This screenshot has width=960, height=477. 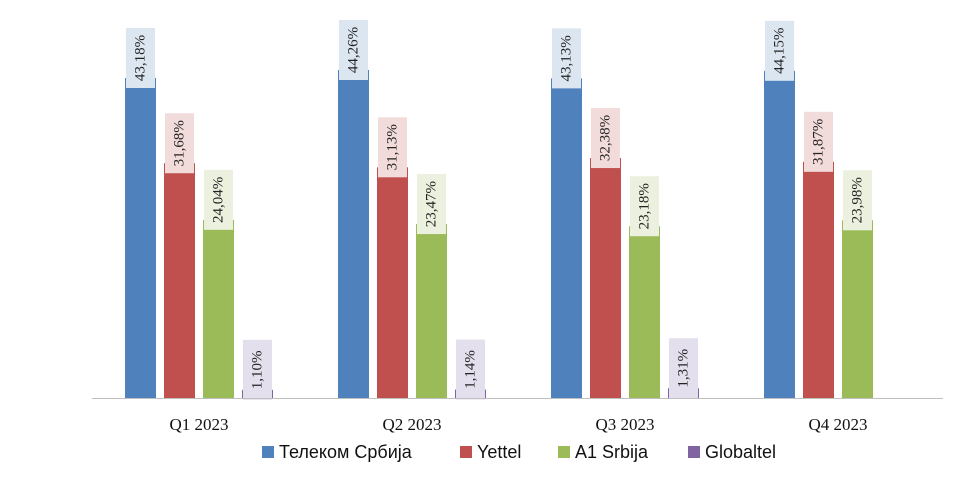 I want to click on legend-label: A1 Srbija, so click(x=612, y=452).